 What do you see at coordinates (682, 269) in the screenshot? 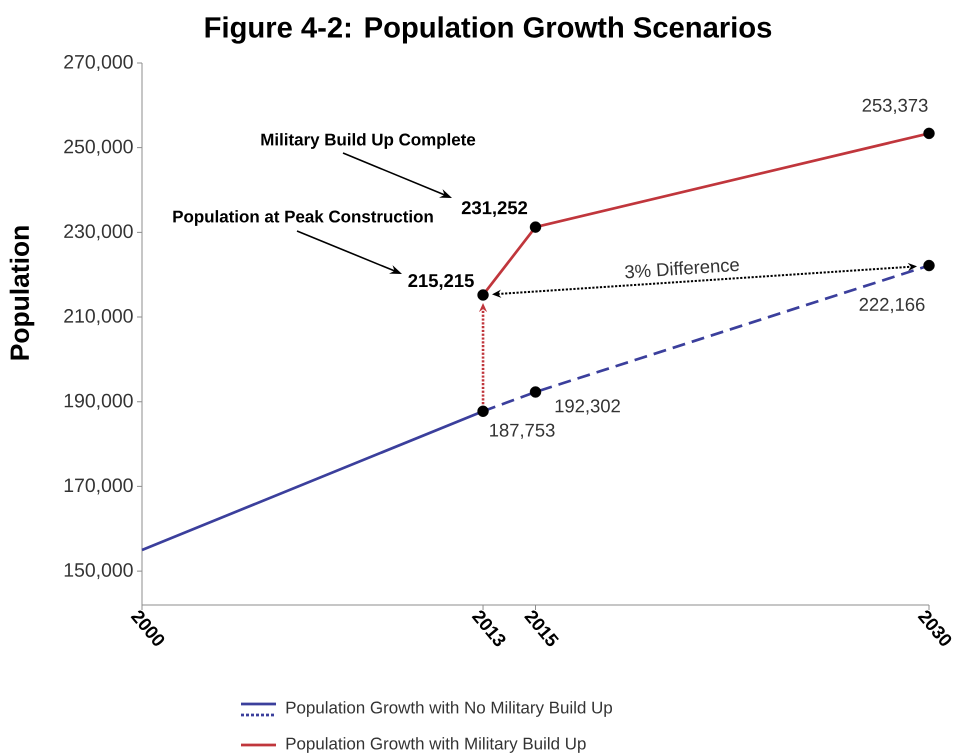
I see `annotation: 3% Difference` at bounding box center [682, 269].